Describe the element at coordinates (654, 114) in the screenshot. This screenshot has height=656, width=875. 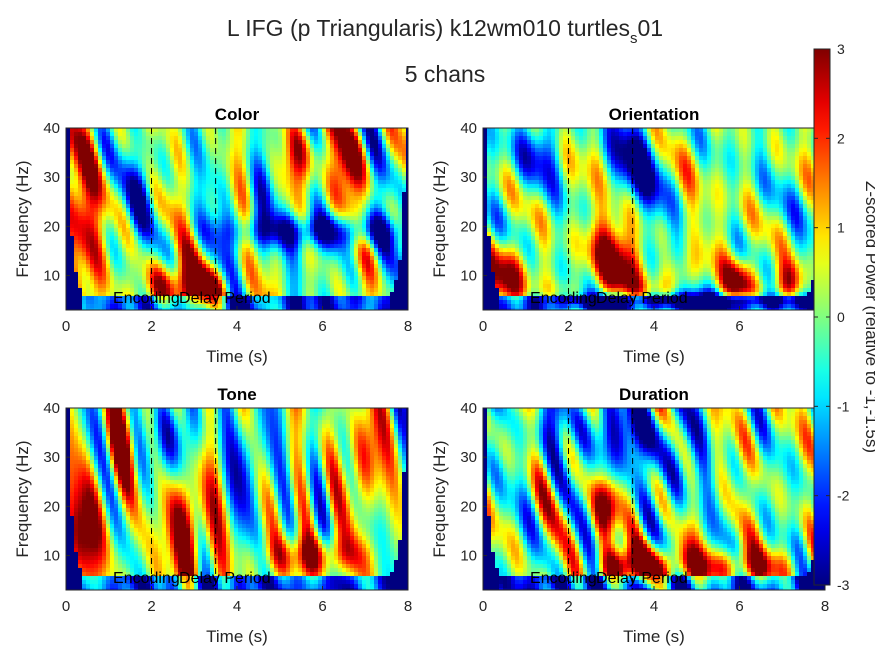
I see `panel-title: Orientation` at that location.